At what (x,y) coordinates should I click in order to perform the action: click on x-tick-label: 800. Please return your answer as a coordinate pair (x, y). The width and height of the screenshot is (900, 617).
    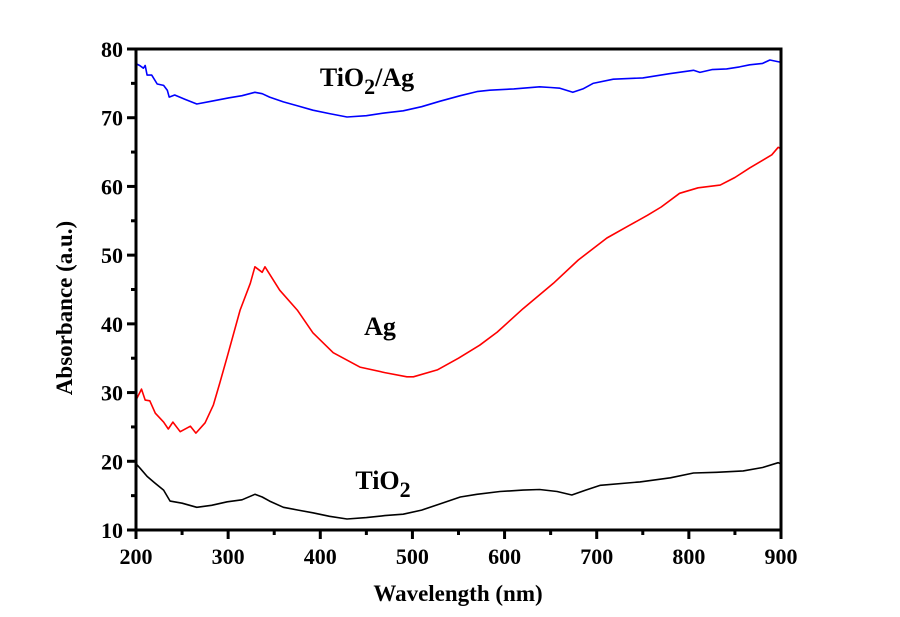
    Looking at the image, I should click on (688, 556).